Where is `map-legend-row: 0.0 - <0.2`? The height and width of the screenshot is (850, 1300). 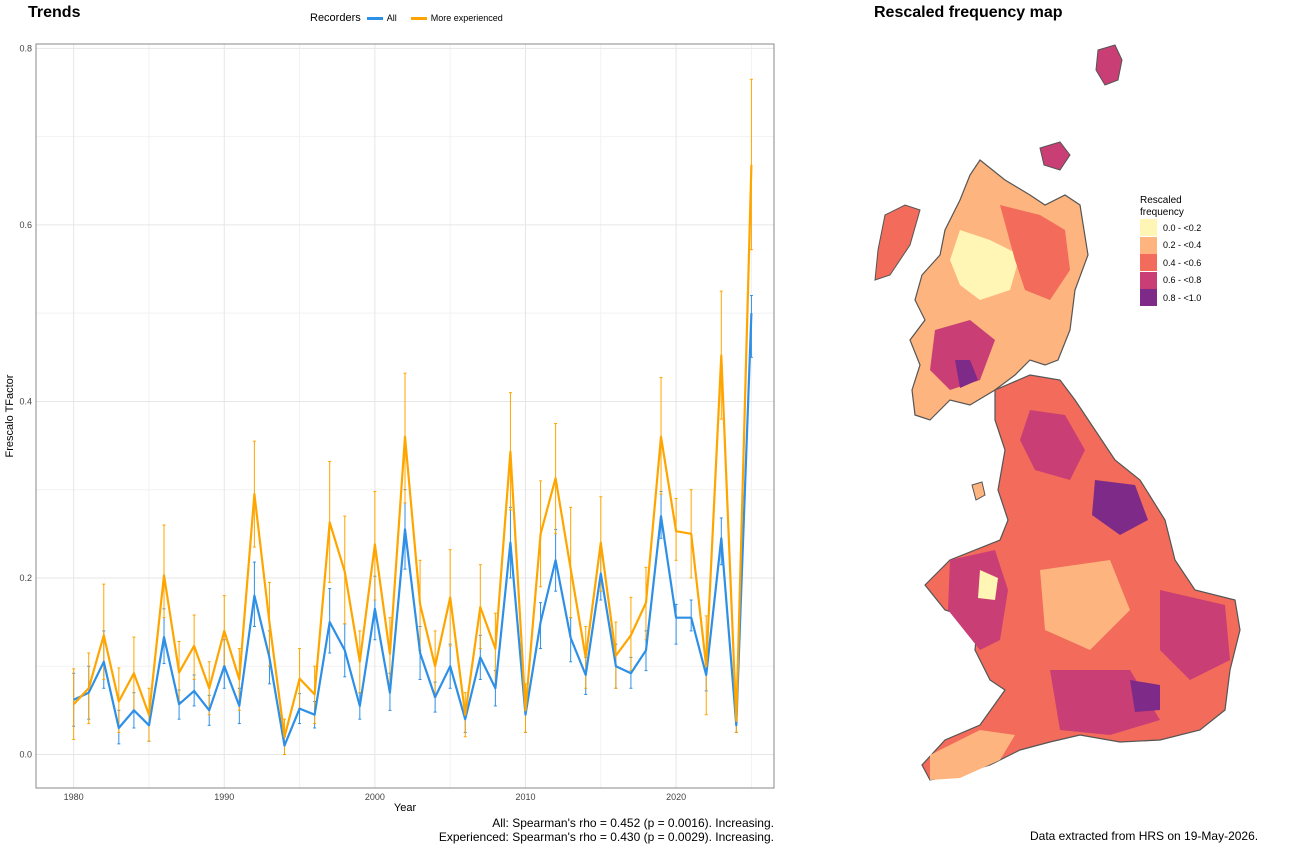 map-legend-row: 0.0 - <0.2 is located at coordinates (1175, 228).